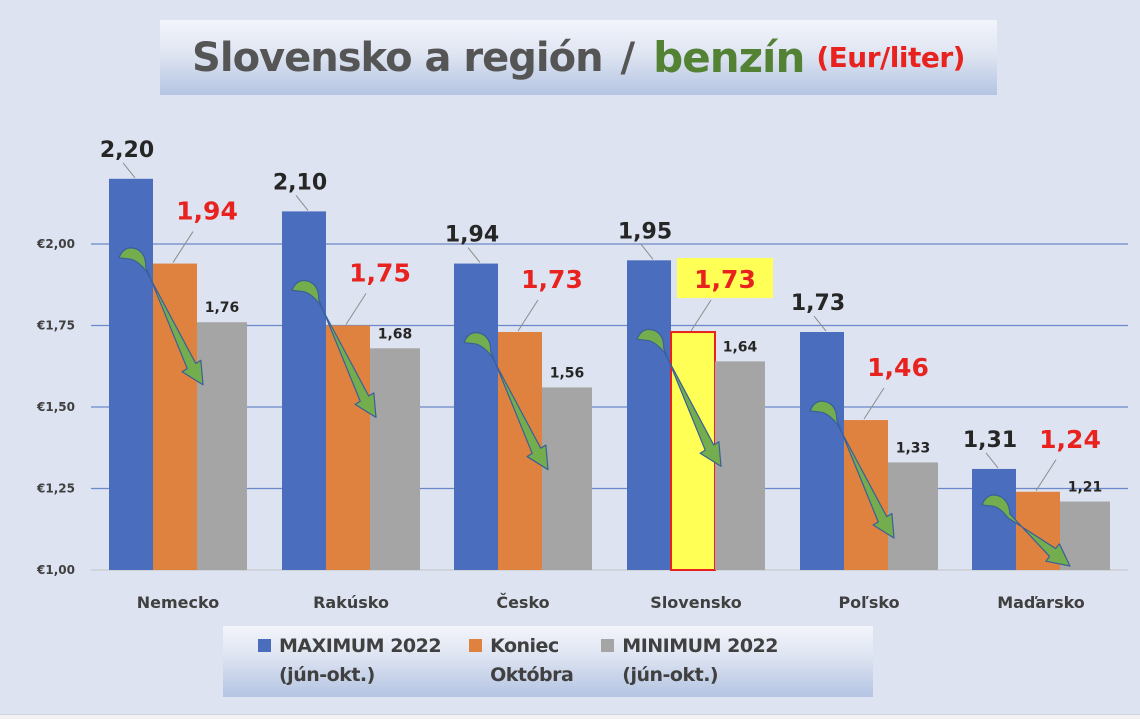 The image size is (1140, 719). What do you see at coordinates (360, 646) in the screenshot?
I see `legend-label-max-line1: MAXIMUM 2022` at bounding box center [360, 646].